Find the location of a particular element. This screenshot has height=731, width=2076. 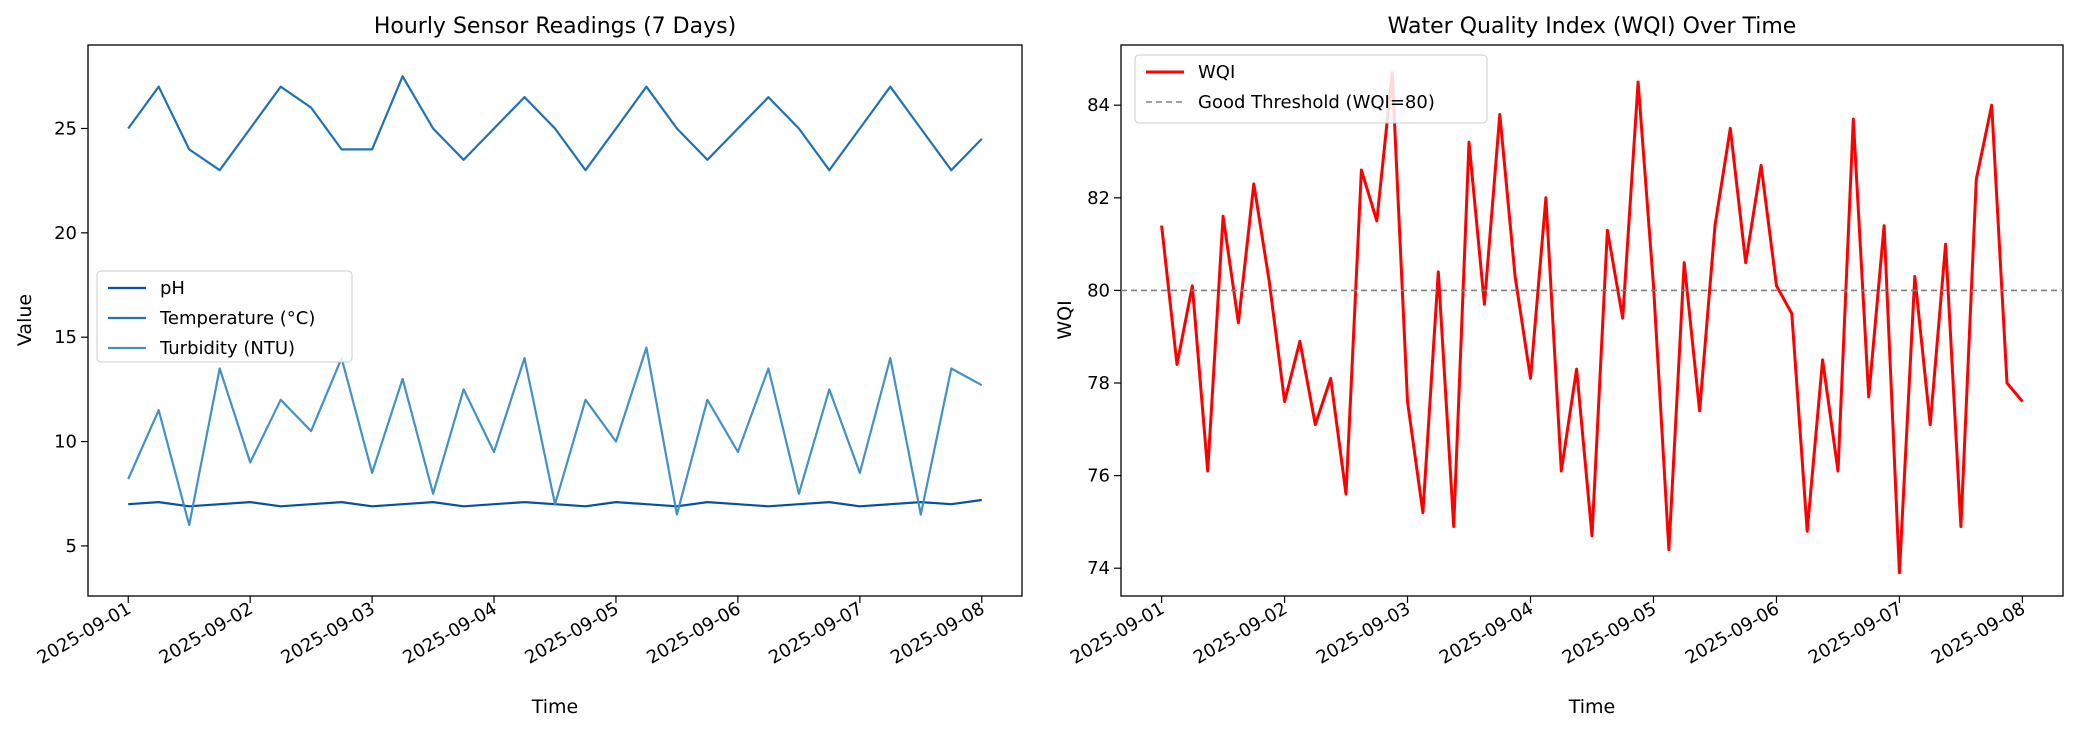

y-tick-label: 76 is located at coordinates (1098, 476).